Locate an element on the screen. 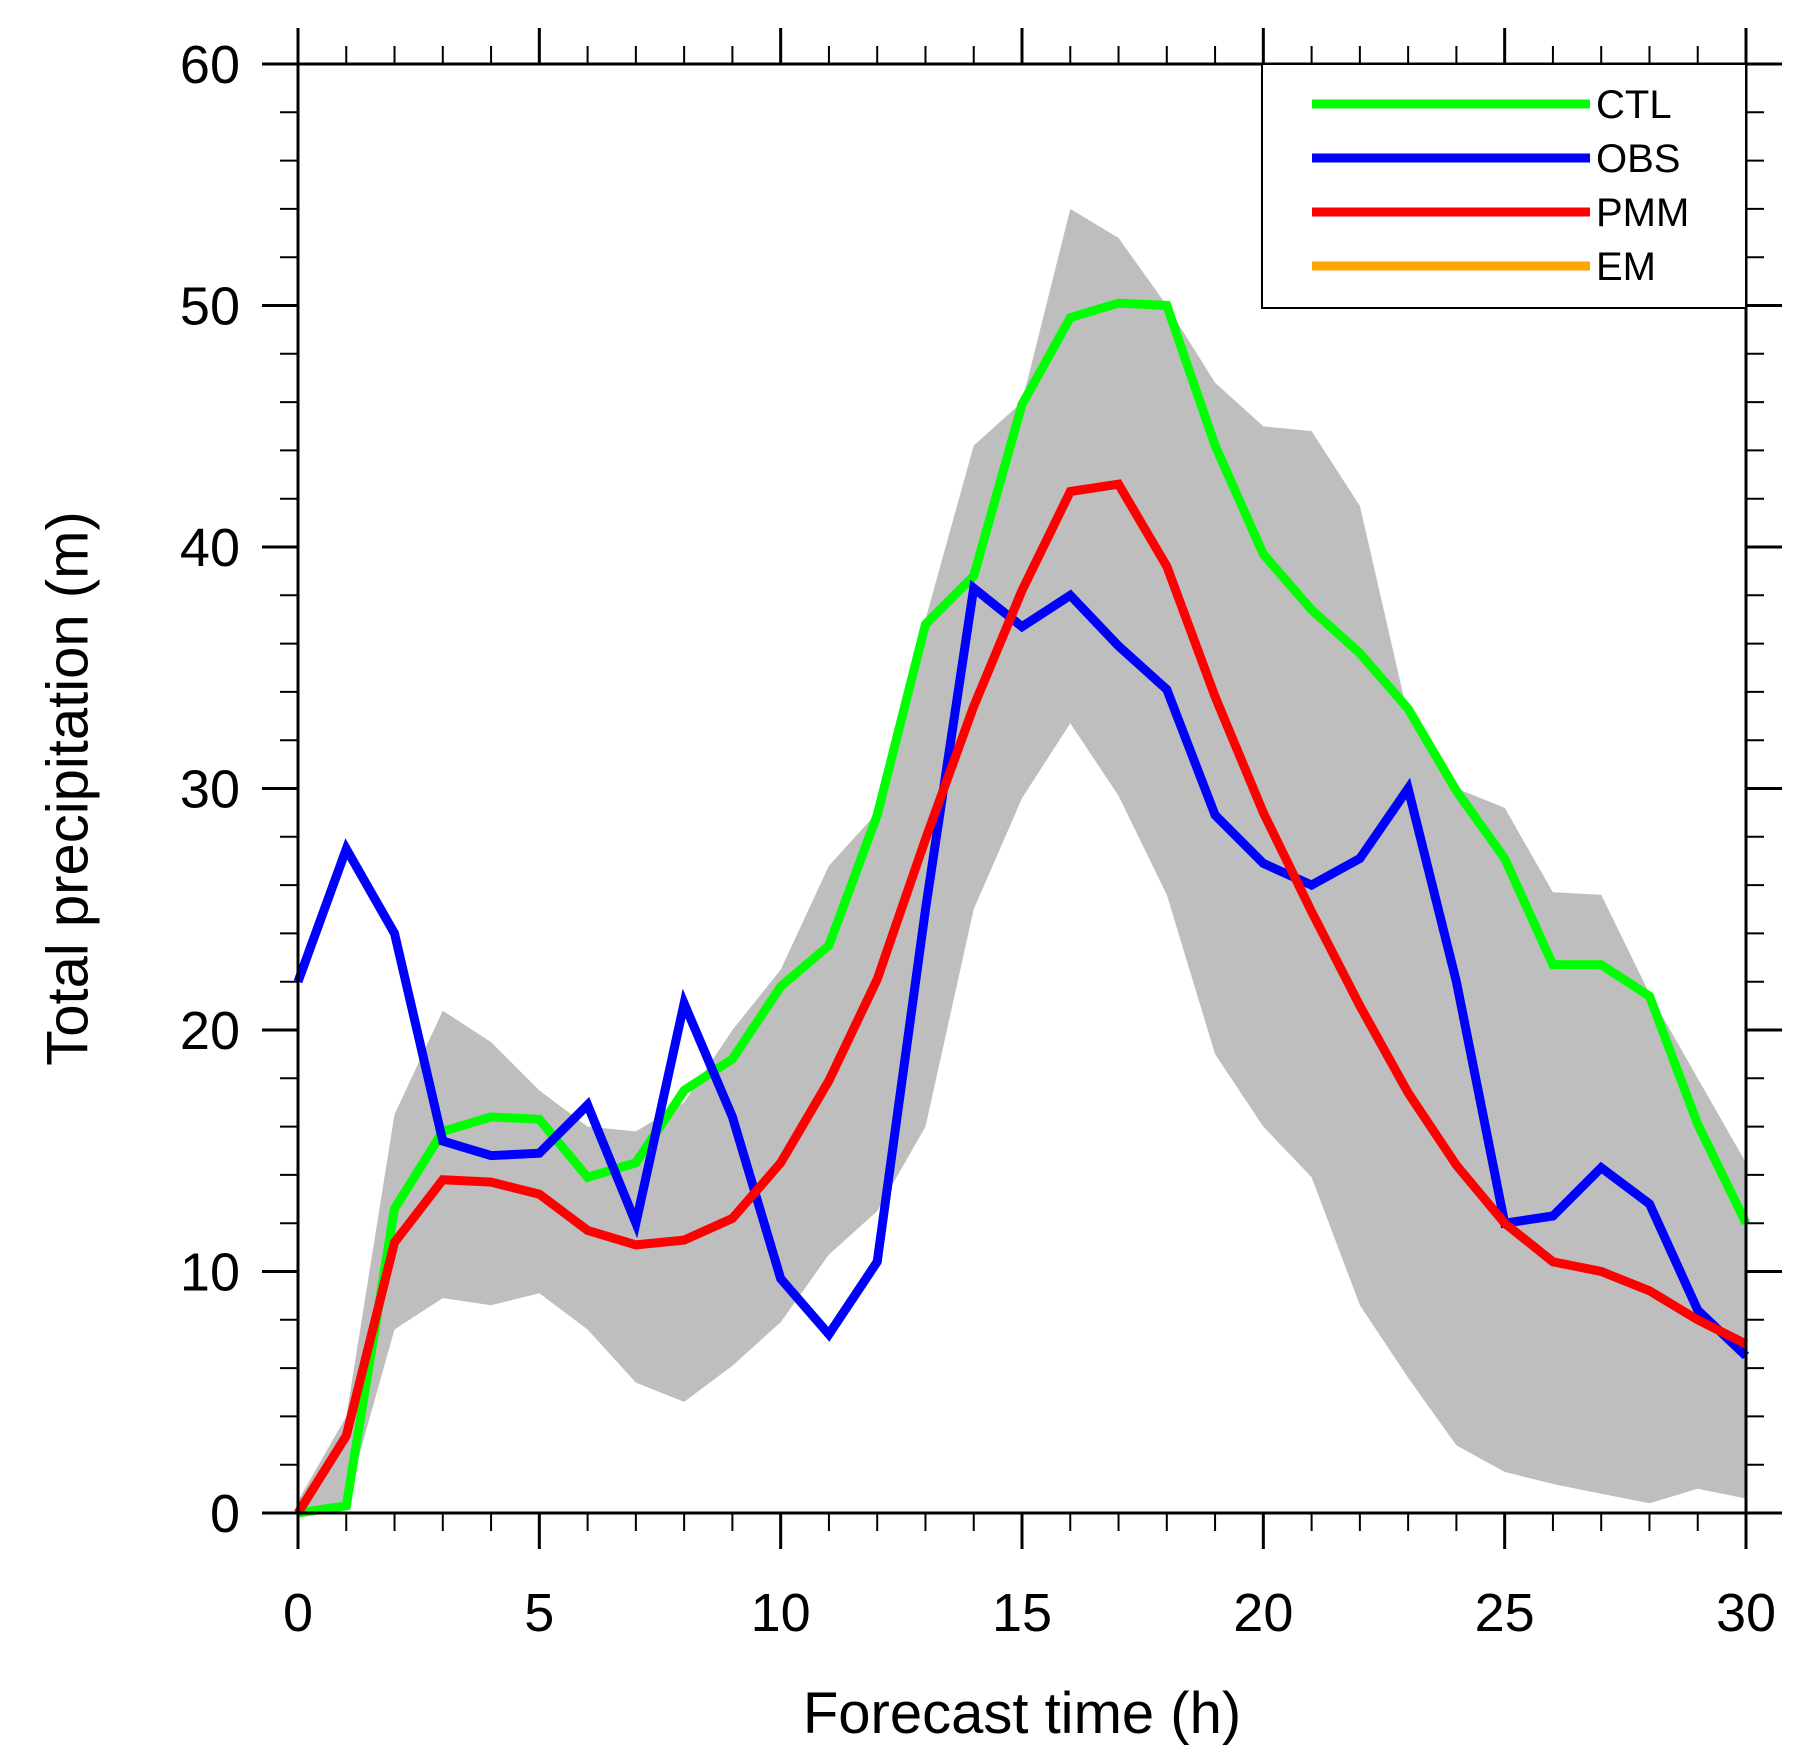  y-tick-label: 50 is located at coordinates (210, 307).